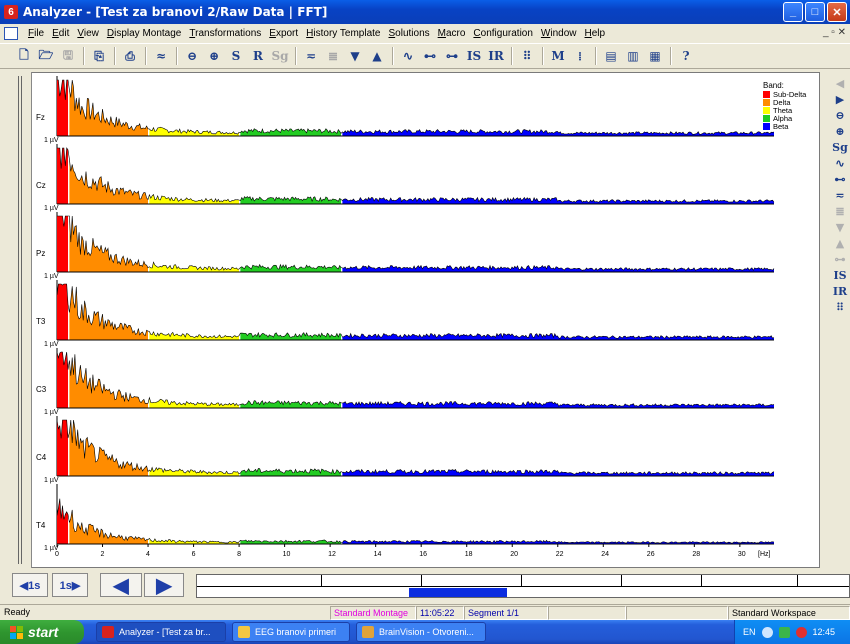 This screenshot has height=644, width=850. What do you see at coordinates (840, 275) in the screenshot?
I see `right-is-icon: IS` at bounding box center [840, 275].